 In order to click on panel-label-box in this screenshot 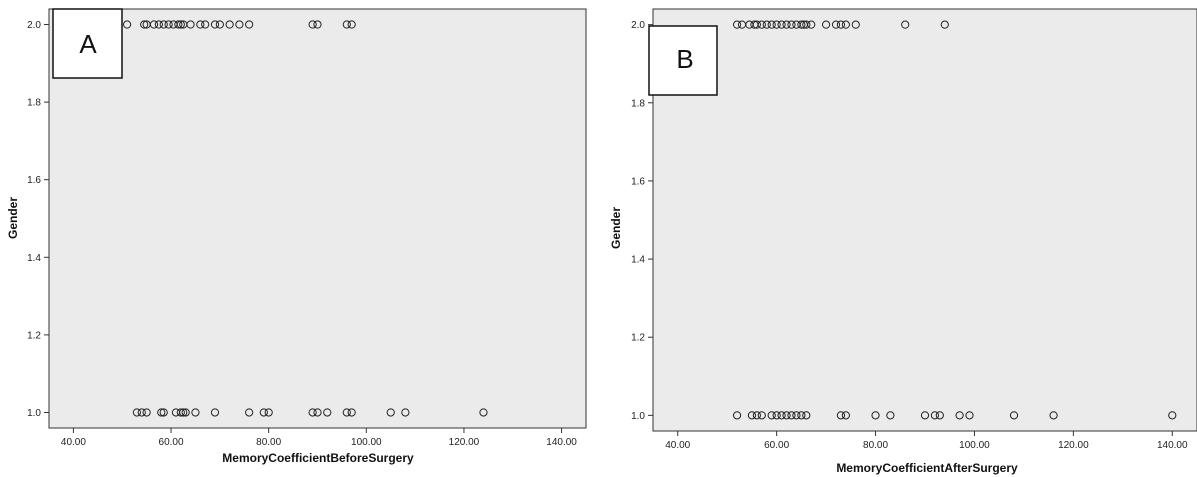, I will do `click(683, 60)`.